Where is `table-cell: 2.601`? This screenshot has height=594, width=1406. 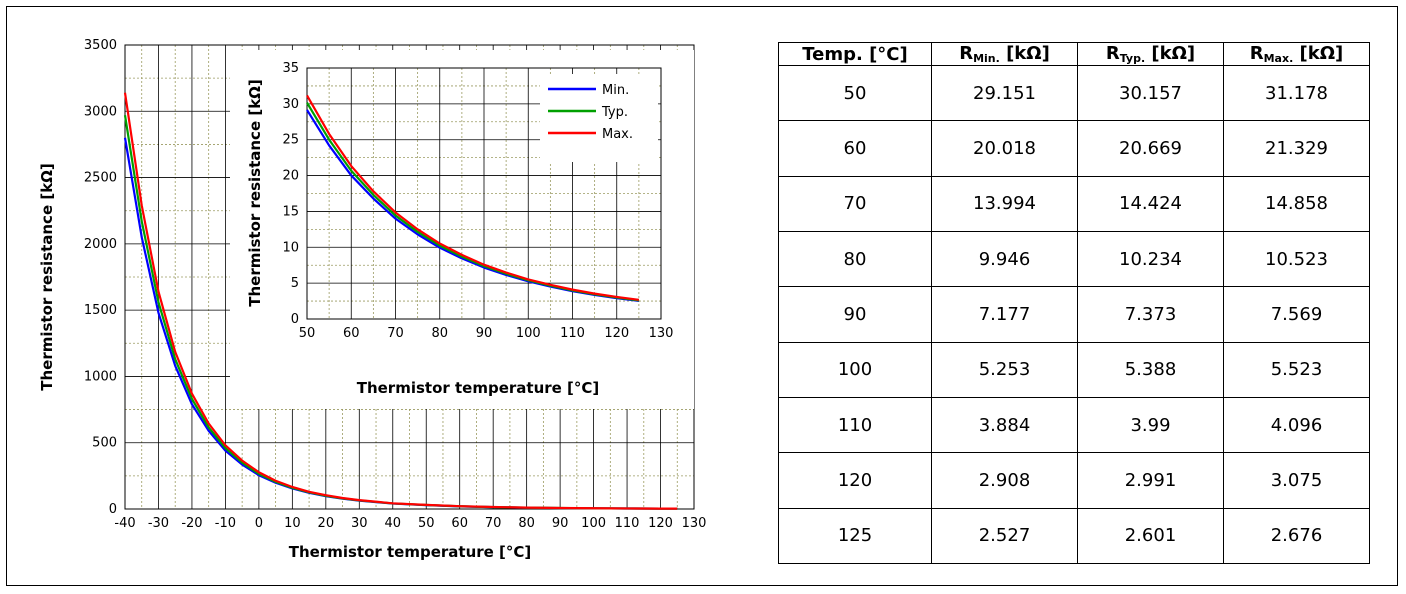
table-cell: 2.601 is located at coordinates (1150, 536).